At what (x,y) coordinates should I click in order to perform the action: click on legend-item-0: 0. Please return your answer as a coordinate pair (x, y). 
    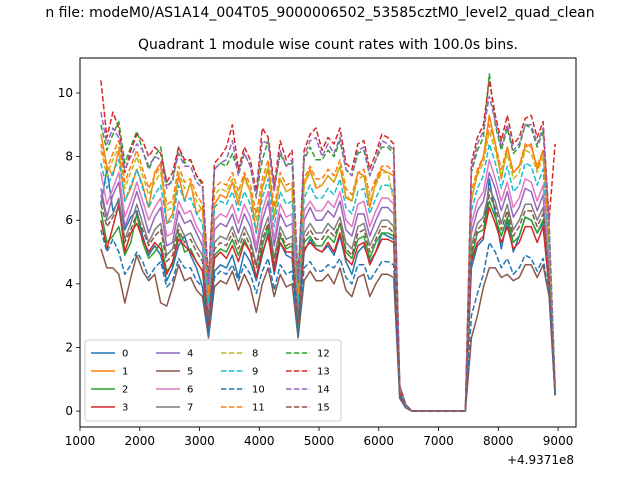
    Looking at the image, I should click on (109, 354).